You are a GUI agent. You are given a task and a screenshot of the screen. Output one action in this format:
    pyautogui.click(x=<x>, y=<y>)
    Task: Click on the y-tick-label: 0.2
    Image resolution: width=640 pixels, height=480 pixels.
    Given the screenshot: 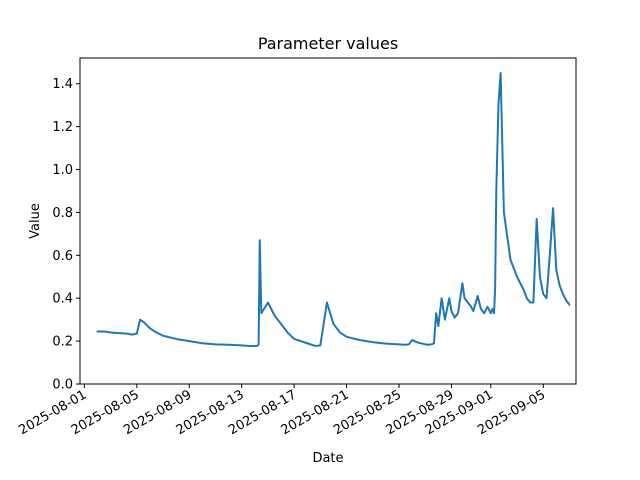 What is the action you would take?
    pyautogui.click(x=62, y=342)
    